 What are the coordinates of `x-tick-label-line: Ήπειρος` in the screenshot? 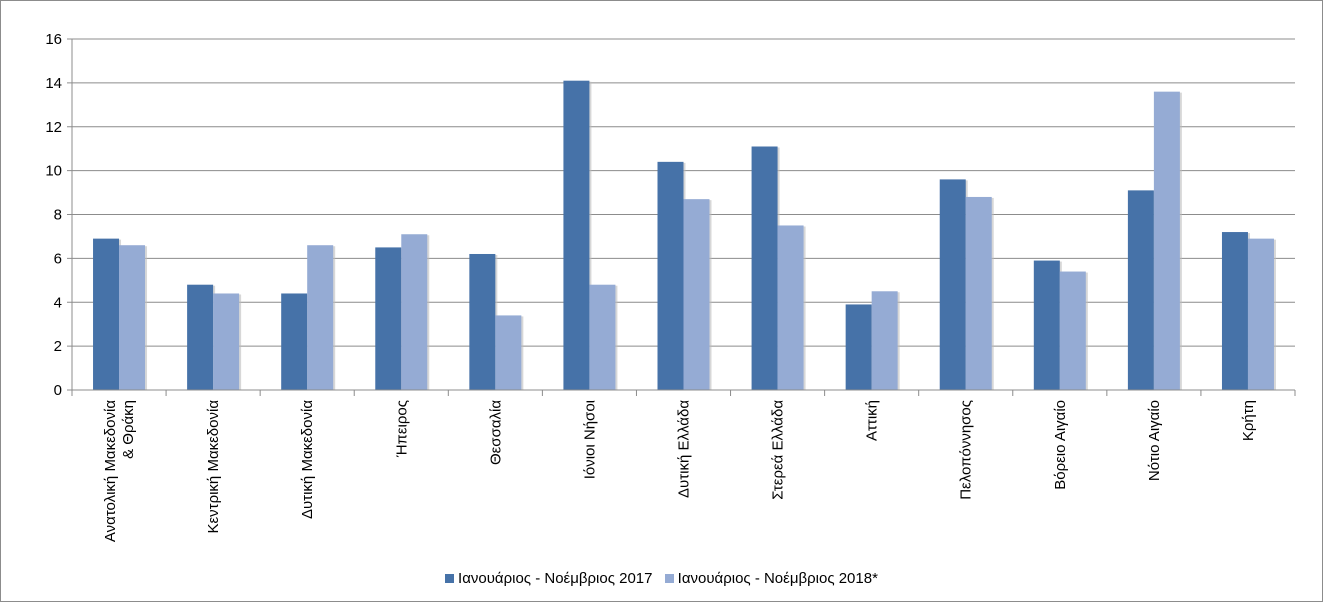 It's located at (401, 429).